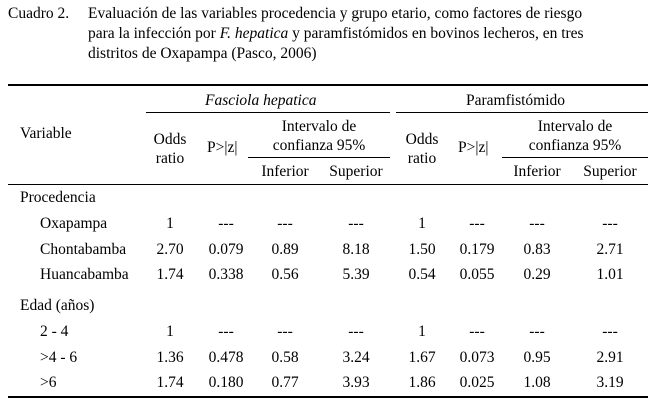  I want to click on table-cell: 3.24, so click(356, 357).